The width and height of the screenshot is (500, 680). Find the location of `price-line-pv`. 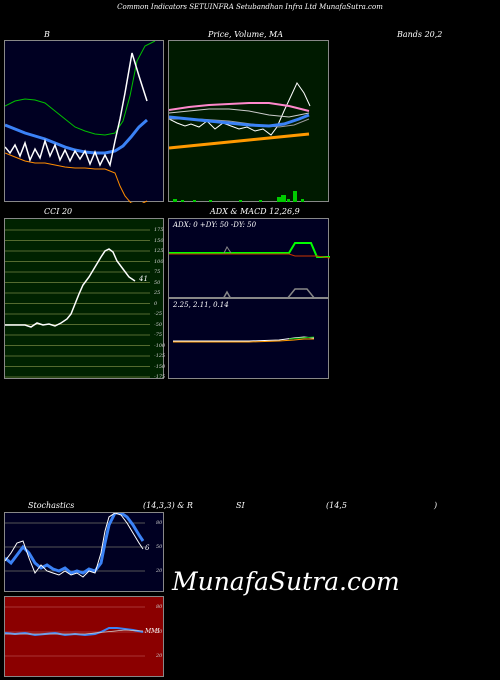

price-line-pv is located at coordinates (240, 109).